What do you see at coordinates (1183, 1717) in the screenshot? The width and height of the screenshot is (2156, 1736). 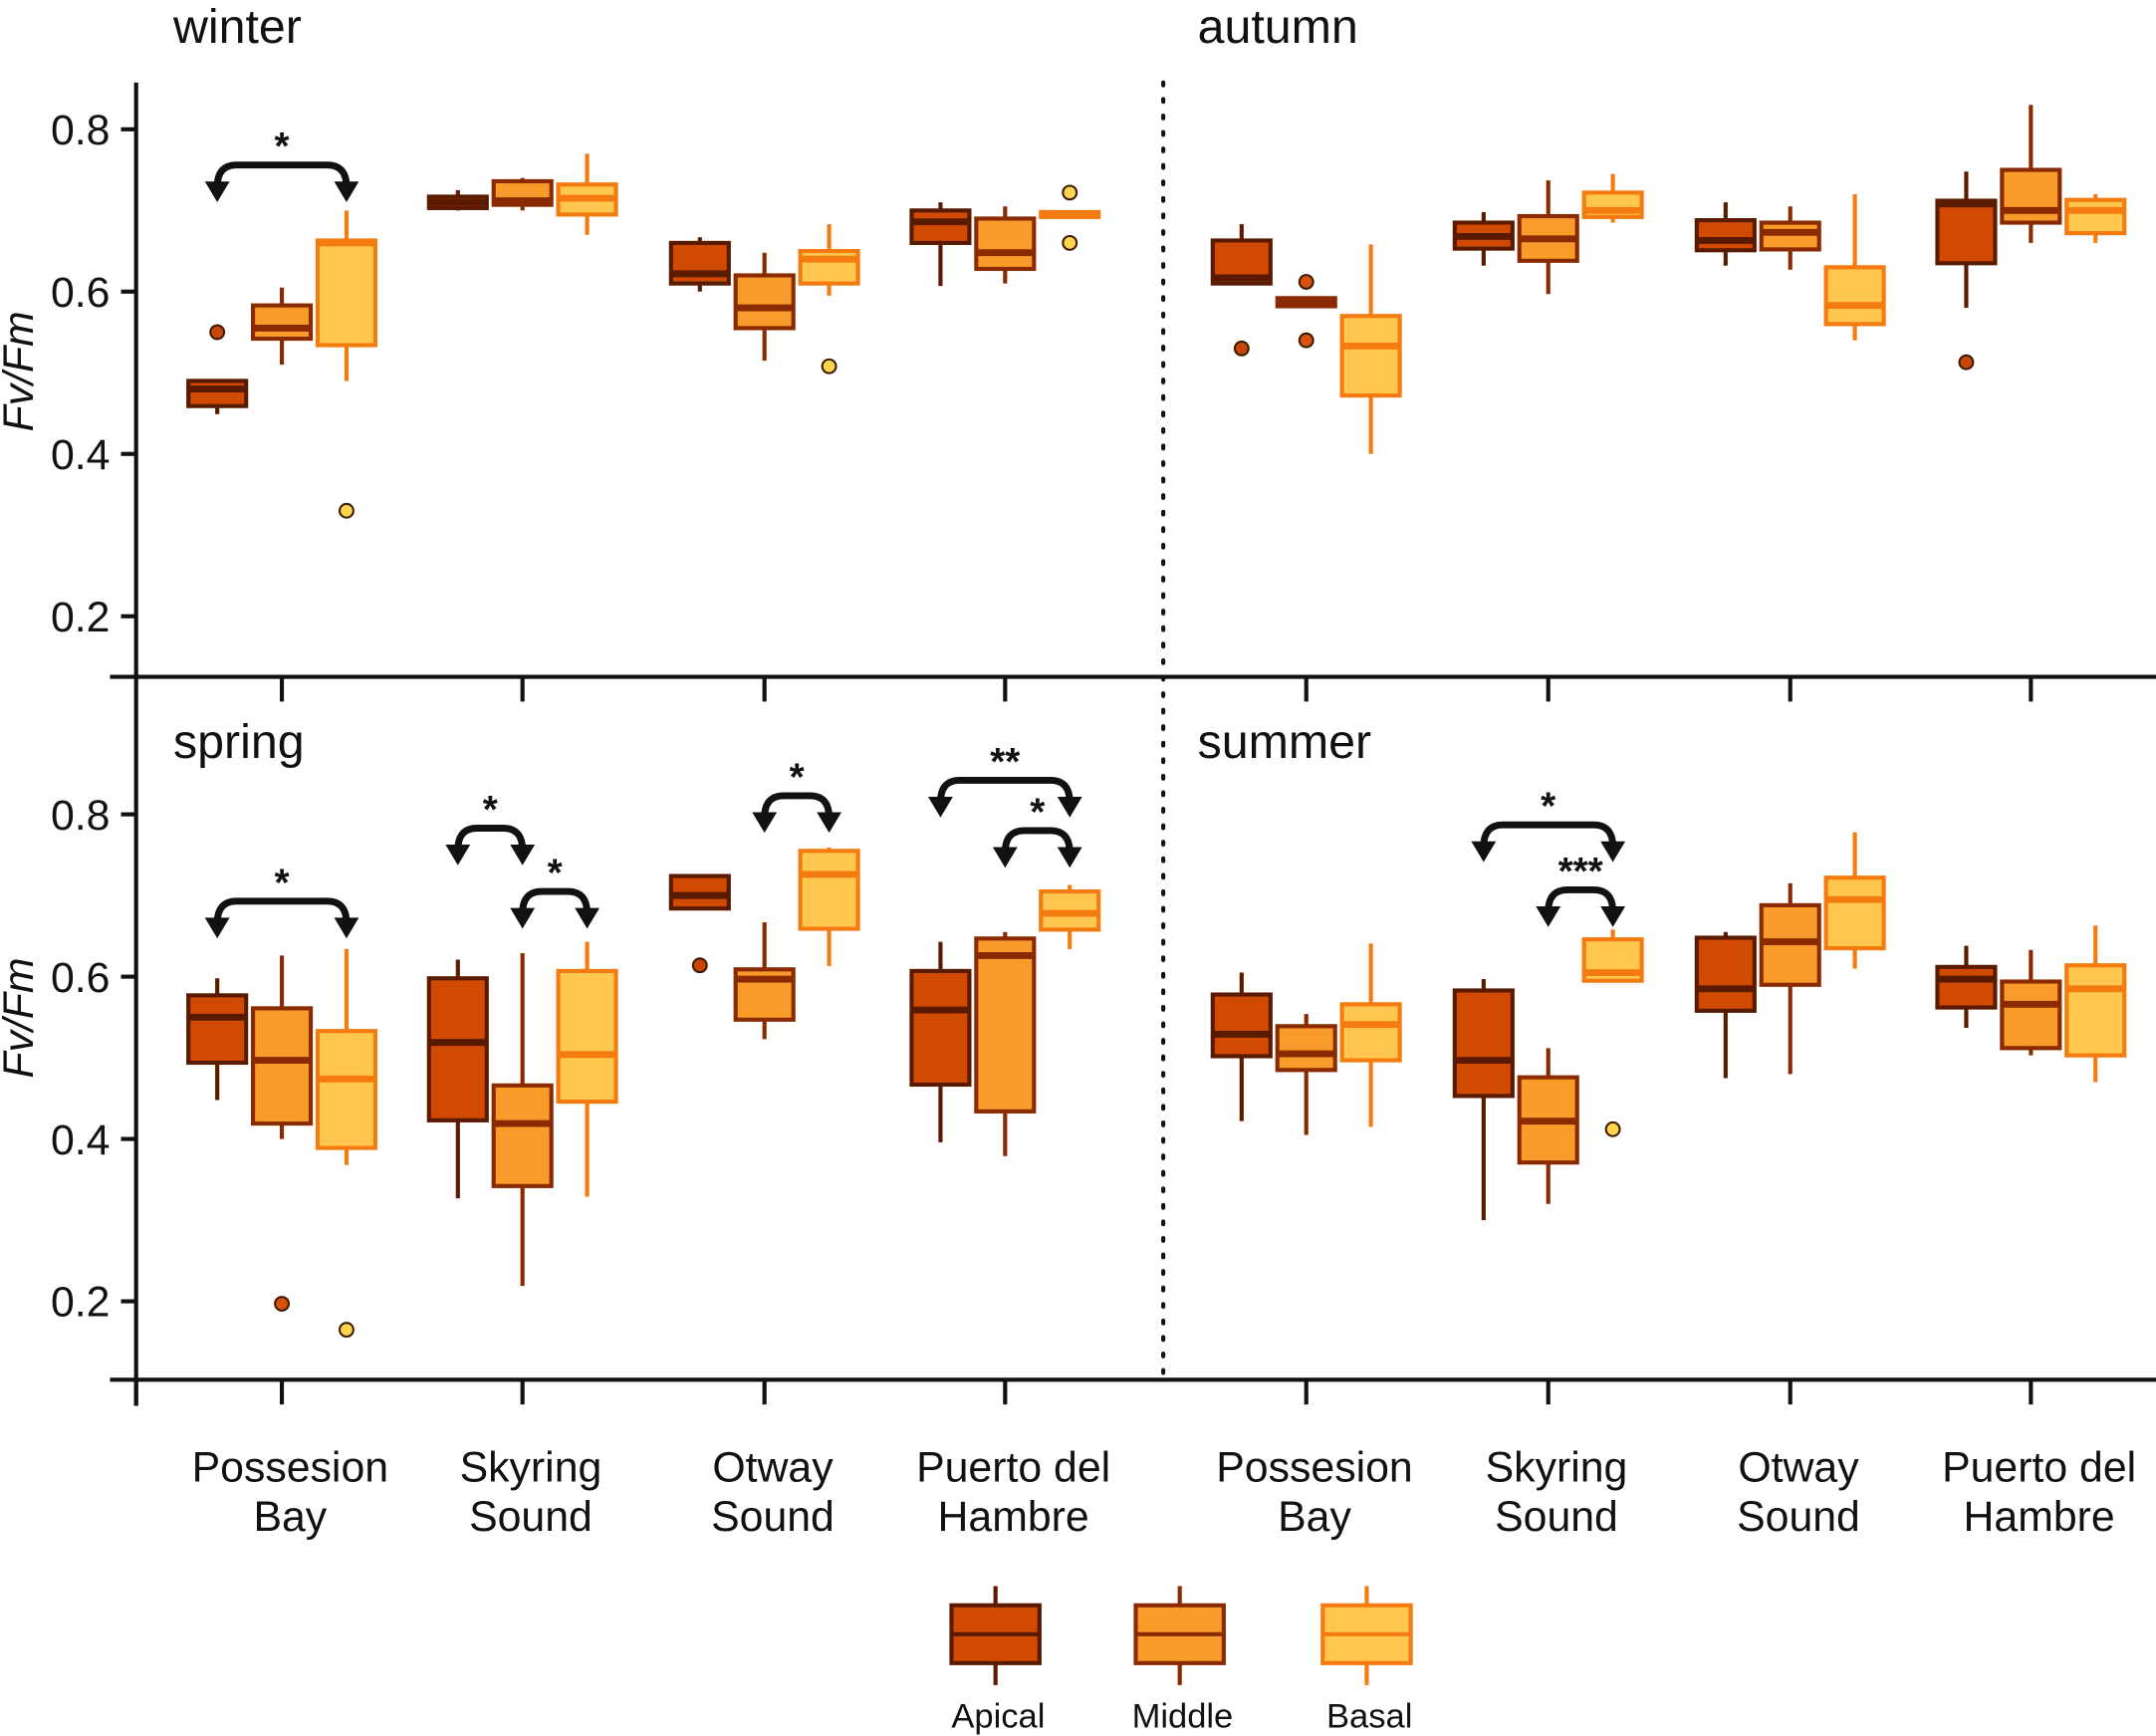 I see `legend-label: Middle` at bounding box center [1183, 1717].